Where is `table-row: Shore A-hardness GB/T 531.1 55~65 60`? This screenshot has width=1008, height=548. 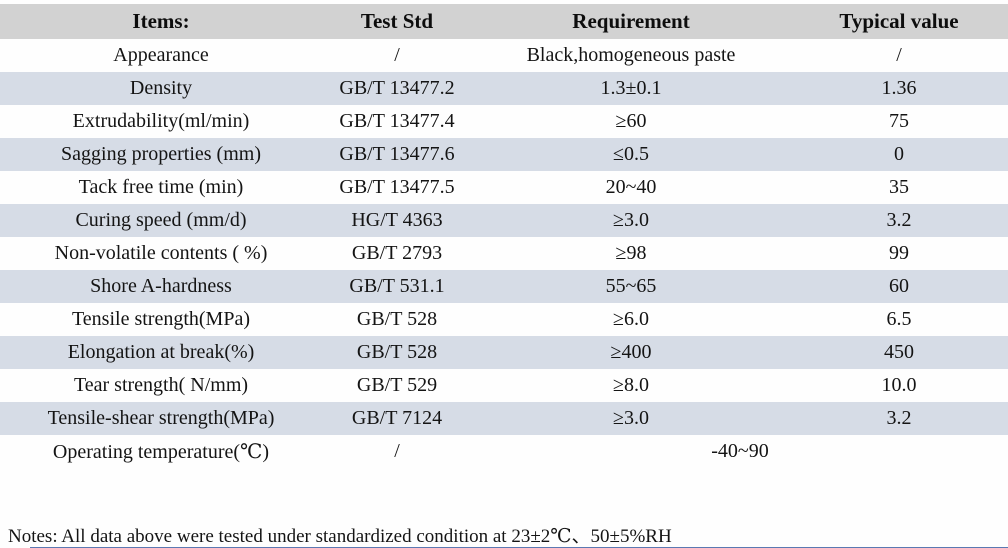 table-row: Shore A-hardness GB/T 531.1 55~65 60 is located at coordinates (504, 286).